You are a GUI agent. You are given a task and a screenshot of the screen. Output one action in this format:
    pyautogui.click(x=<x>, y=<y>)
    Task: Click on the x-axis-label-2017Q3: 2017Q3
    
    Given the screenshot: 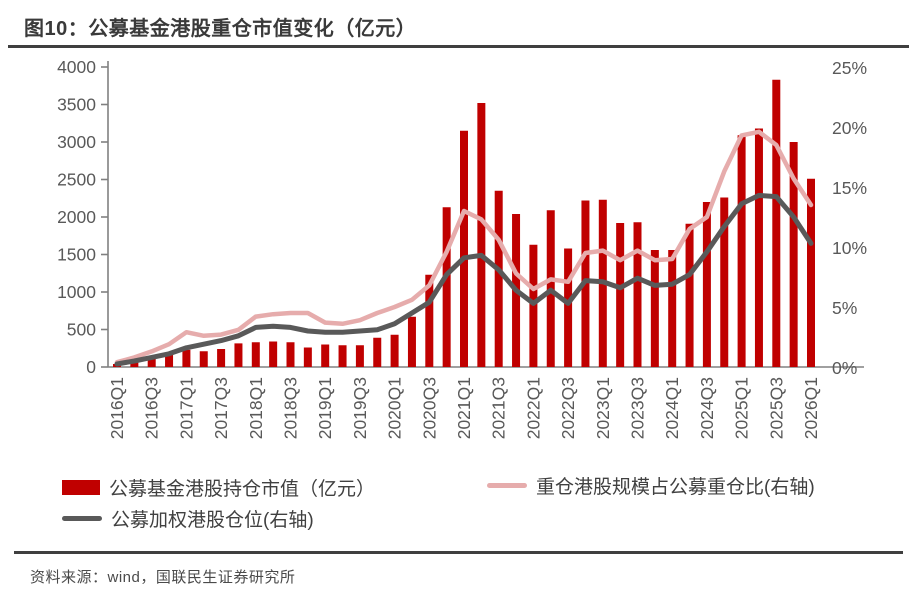 What is the action you would take?
    pyautogui.click(x=221, y=408)
    